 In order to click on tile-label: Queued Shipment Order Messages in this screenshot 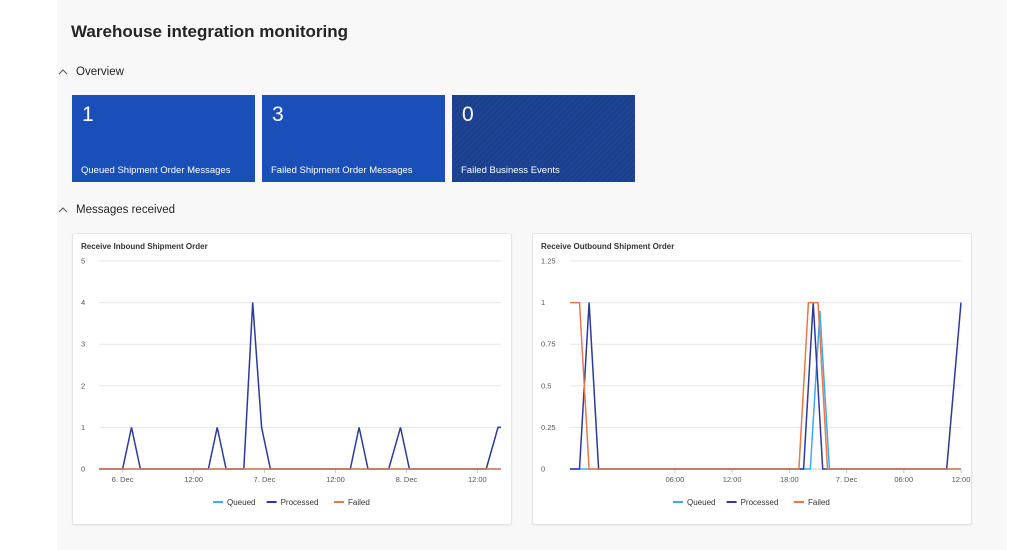, I will do `click(156, 170)`.